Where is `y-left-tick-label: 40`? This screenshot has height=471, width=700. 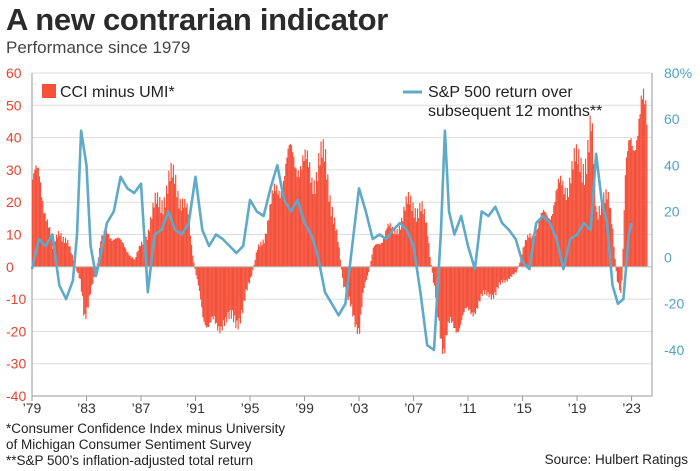
y-left-tick-label: 40 is located at coordinates (14, 138).